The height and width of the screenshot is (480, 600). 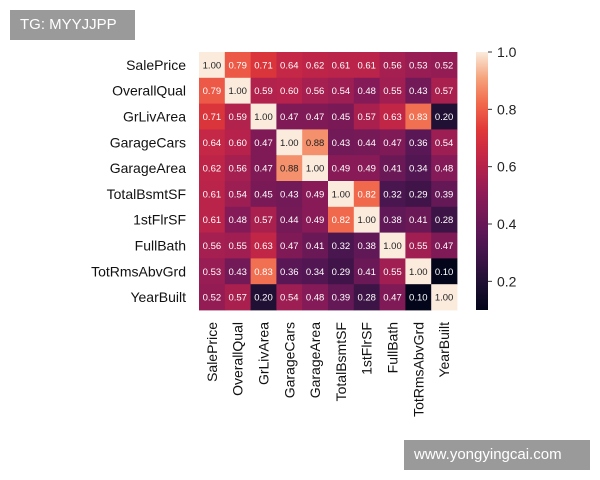 I want to click on cell-value-label: 0.28, so click(x=444, y=220).